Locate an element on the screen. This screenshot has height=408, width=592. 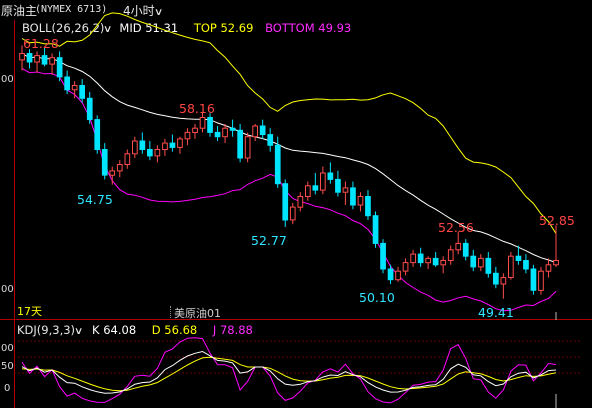
price-axis-label-bottom: 00 is located at coordinates (7, 289).